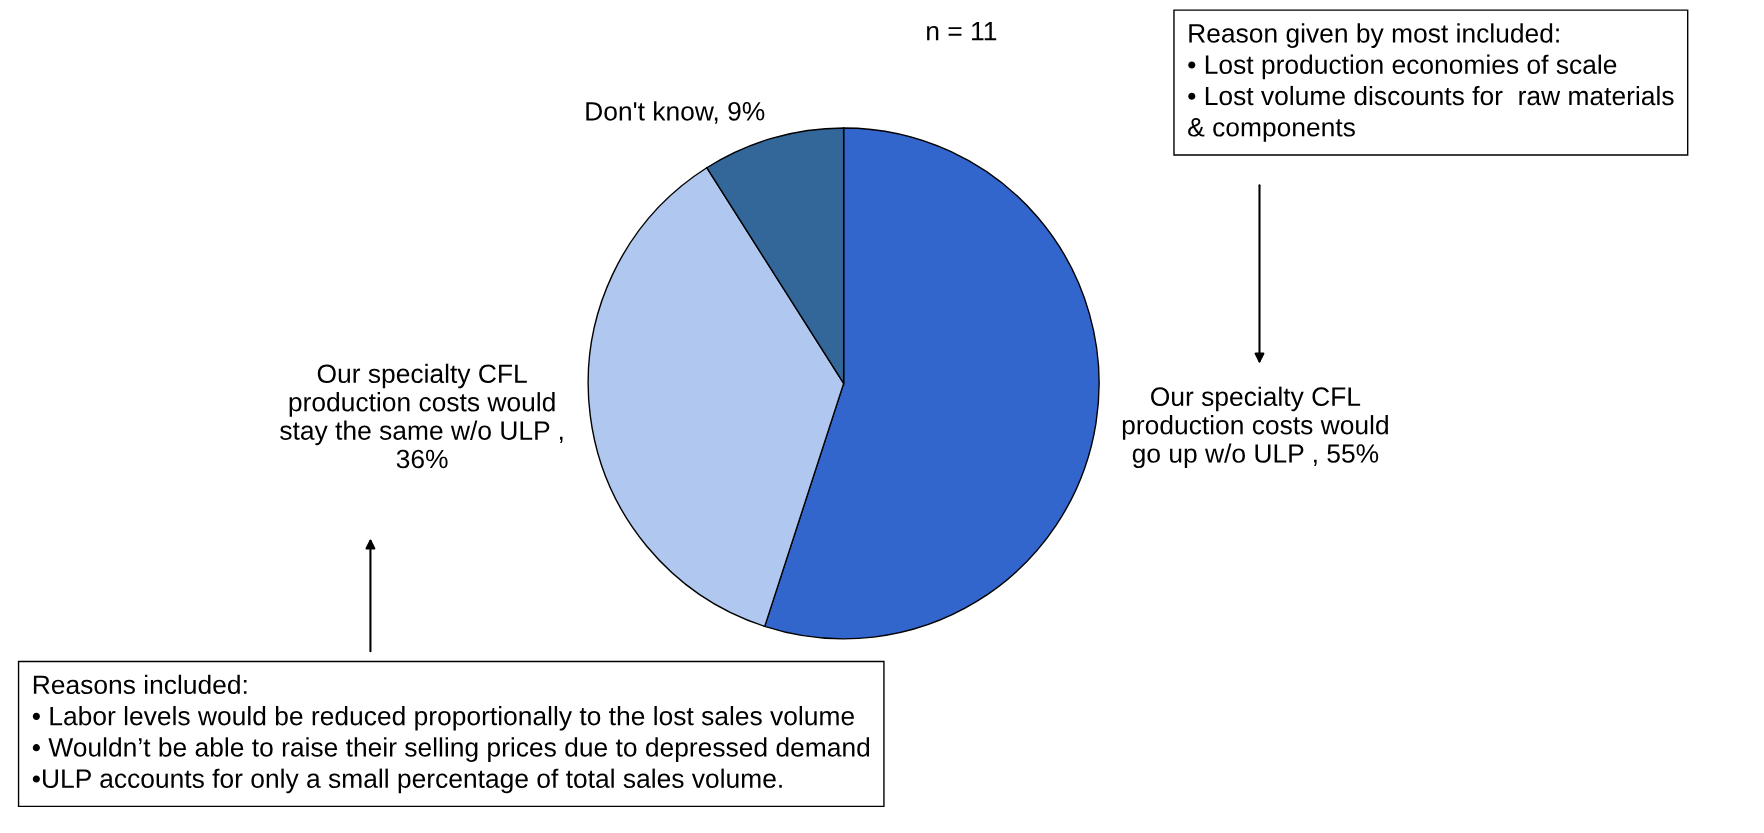  Describe the element at coordinates (1255, 427) in the screenshot. I see `slice-label: Our specialty CFL production costs would go up w/o ULP , 55%` at that location.